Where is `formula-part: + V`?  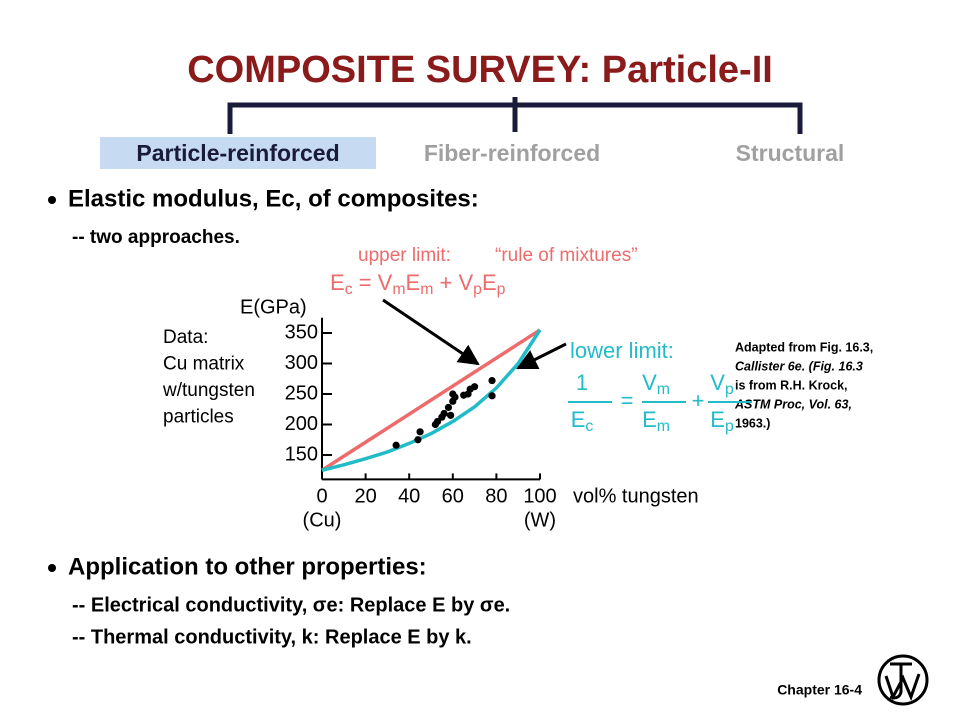 formula-part: + V is located at coordinates (453, 282).